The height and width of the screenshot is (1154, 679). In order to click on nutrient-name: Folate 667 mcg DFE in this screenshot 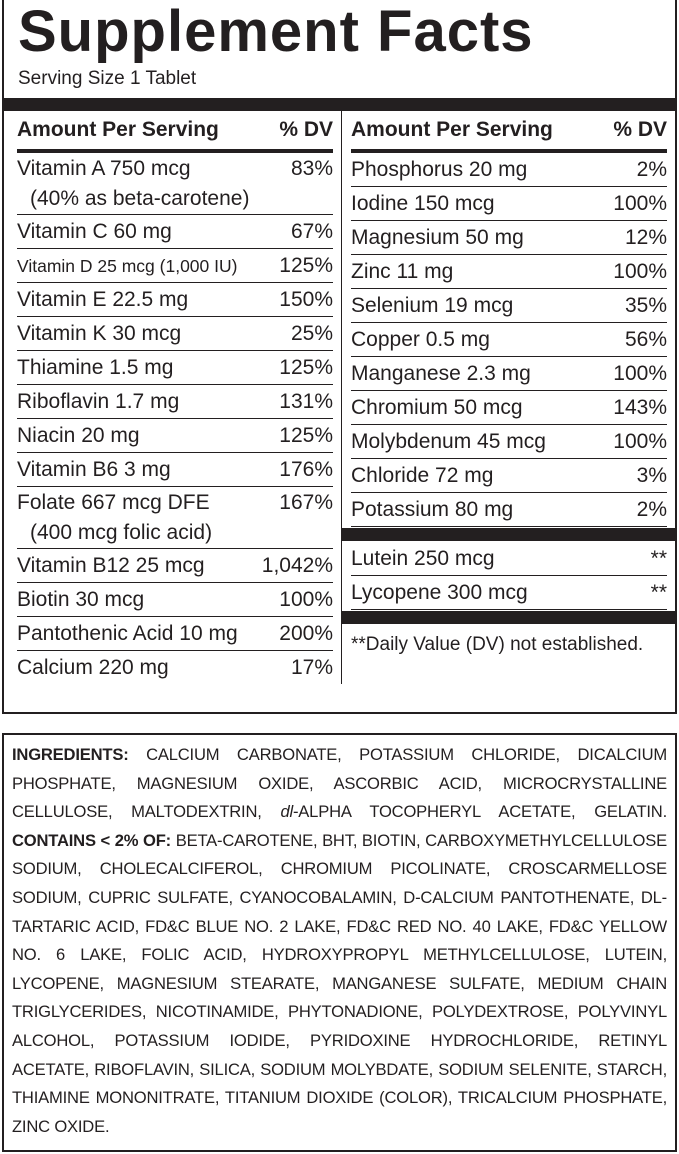, I will do `click(113, 502)`.